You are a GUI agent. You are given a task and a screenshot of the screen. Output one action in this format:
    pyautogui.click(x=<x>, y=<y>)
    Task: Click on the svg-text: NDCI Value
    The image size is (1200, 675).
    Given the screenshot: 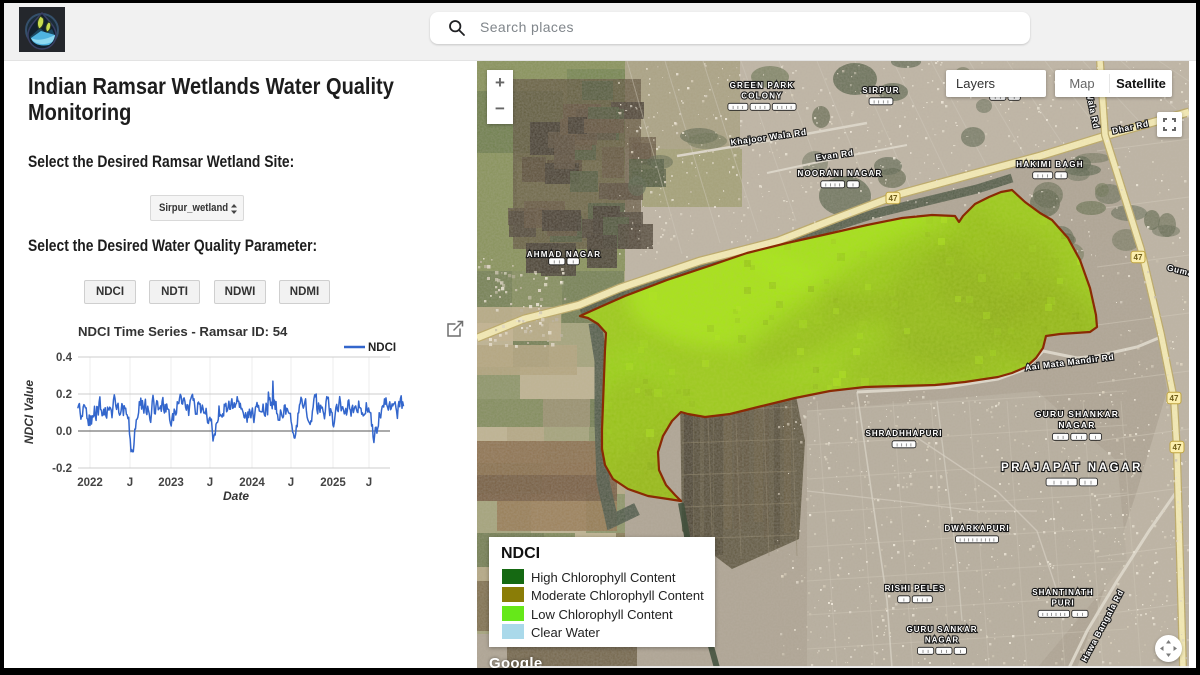 What is the action you would take?
    pyautogui.click(x=29, y=412)
    